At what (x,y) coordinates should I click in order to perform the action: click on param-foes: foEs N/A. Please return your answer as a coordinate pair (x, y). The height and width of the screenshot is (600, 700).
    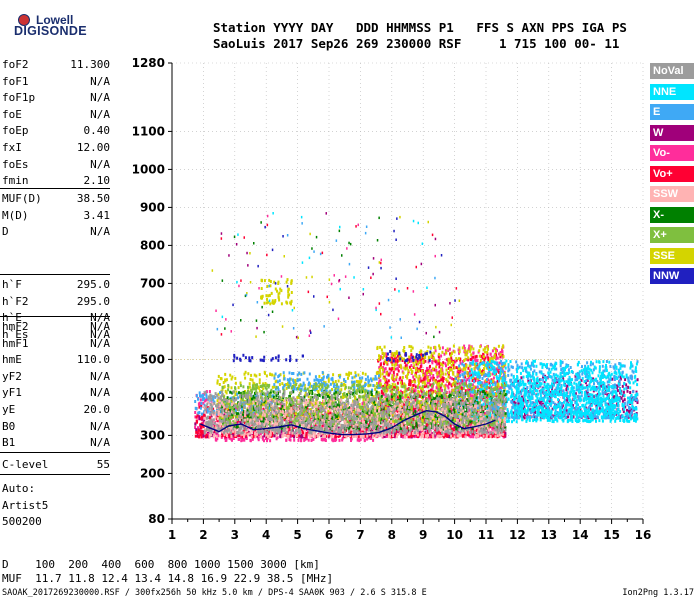
    Looking at the image, I should click on (56, 165).